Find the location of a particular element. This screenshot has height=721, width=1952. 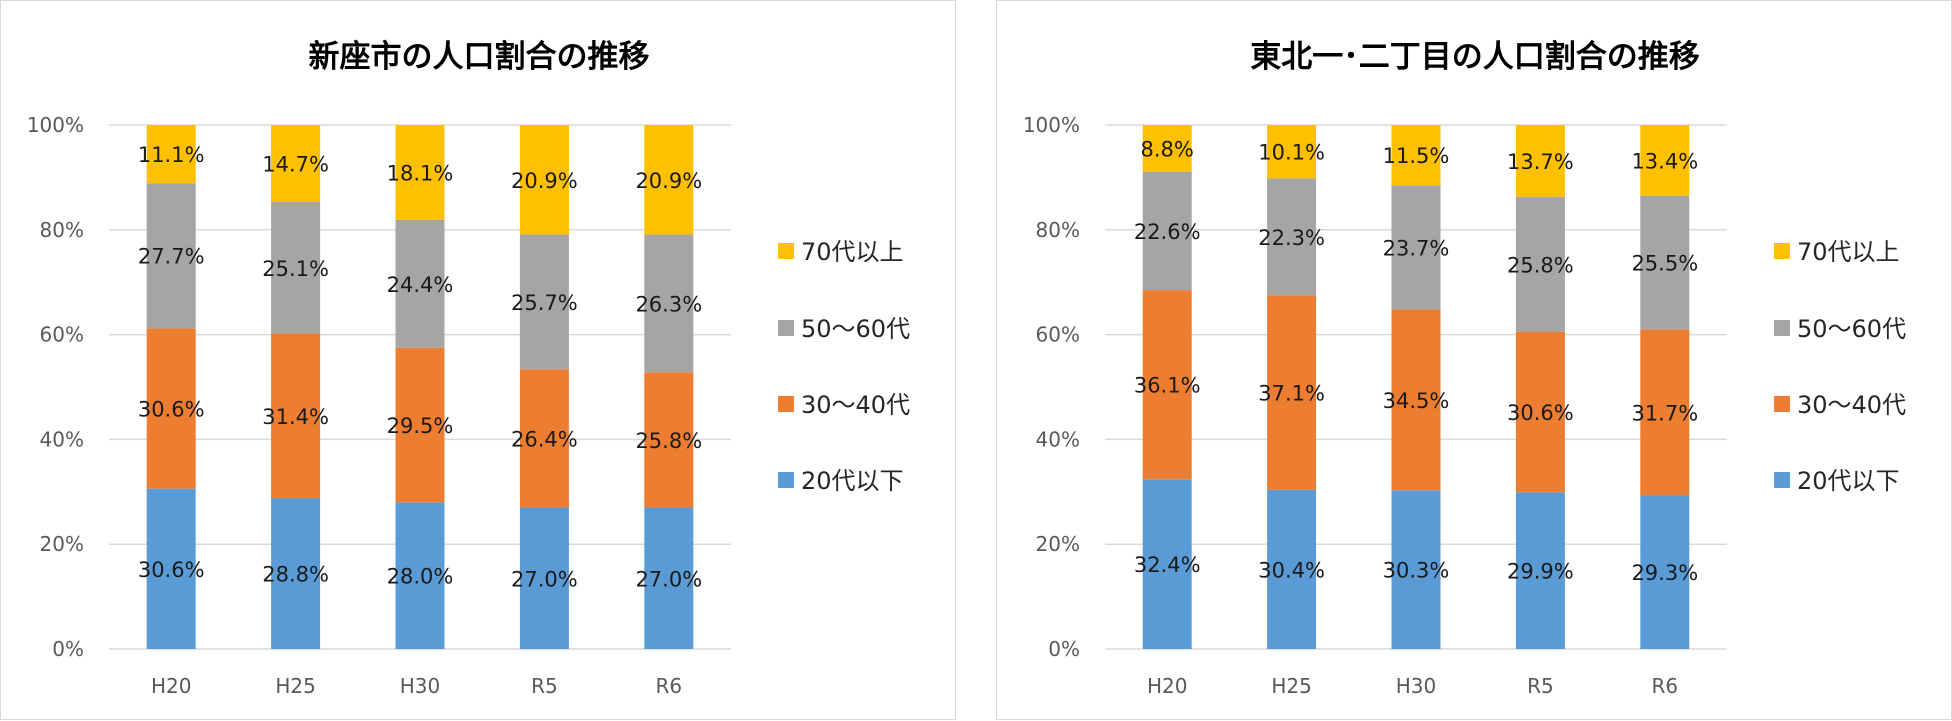

data-label: 28.0% is located at coordinates (420, 577).